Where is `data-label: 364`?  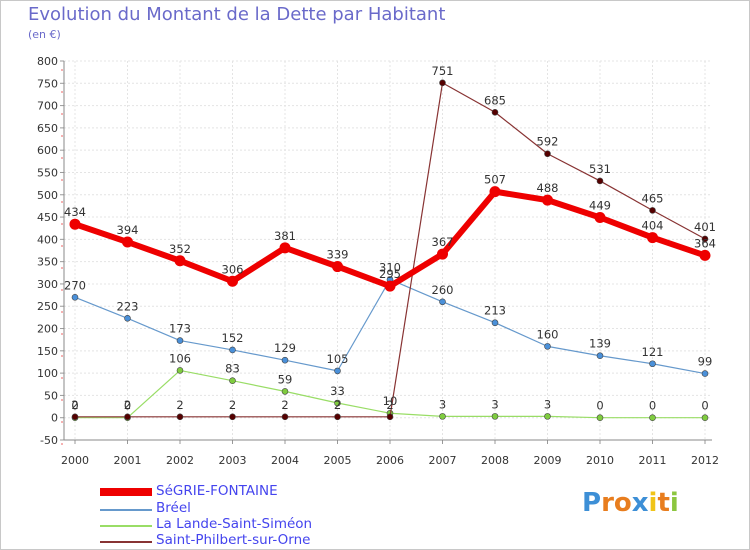 data-label: 364 is located at coordinates (705, 243).